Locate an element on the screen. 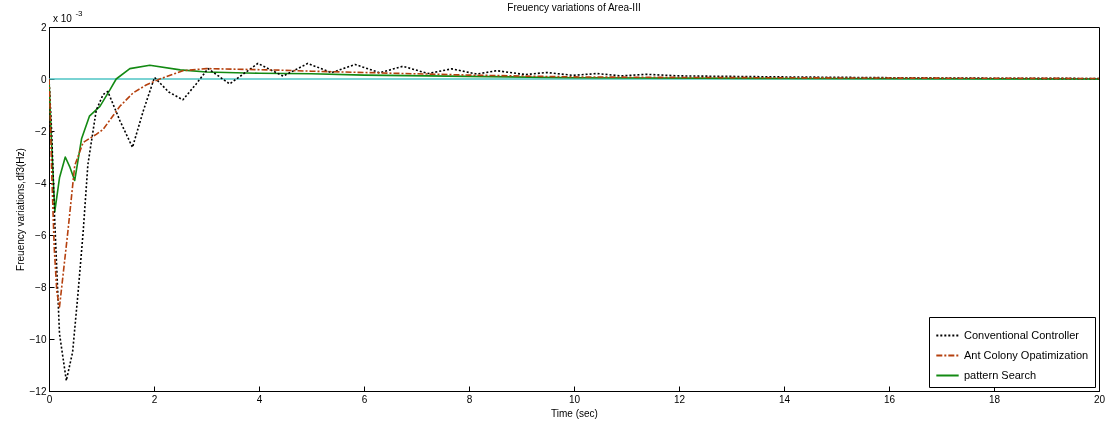 This screenshot has height=433, width=1105. x-tick-label: 18 is located at coordinates (994, 399).